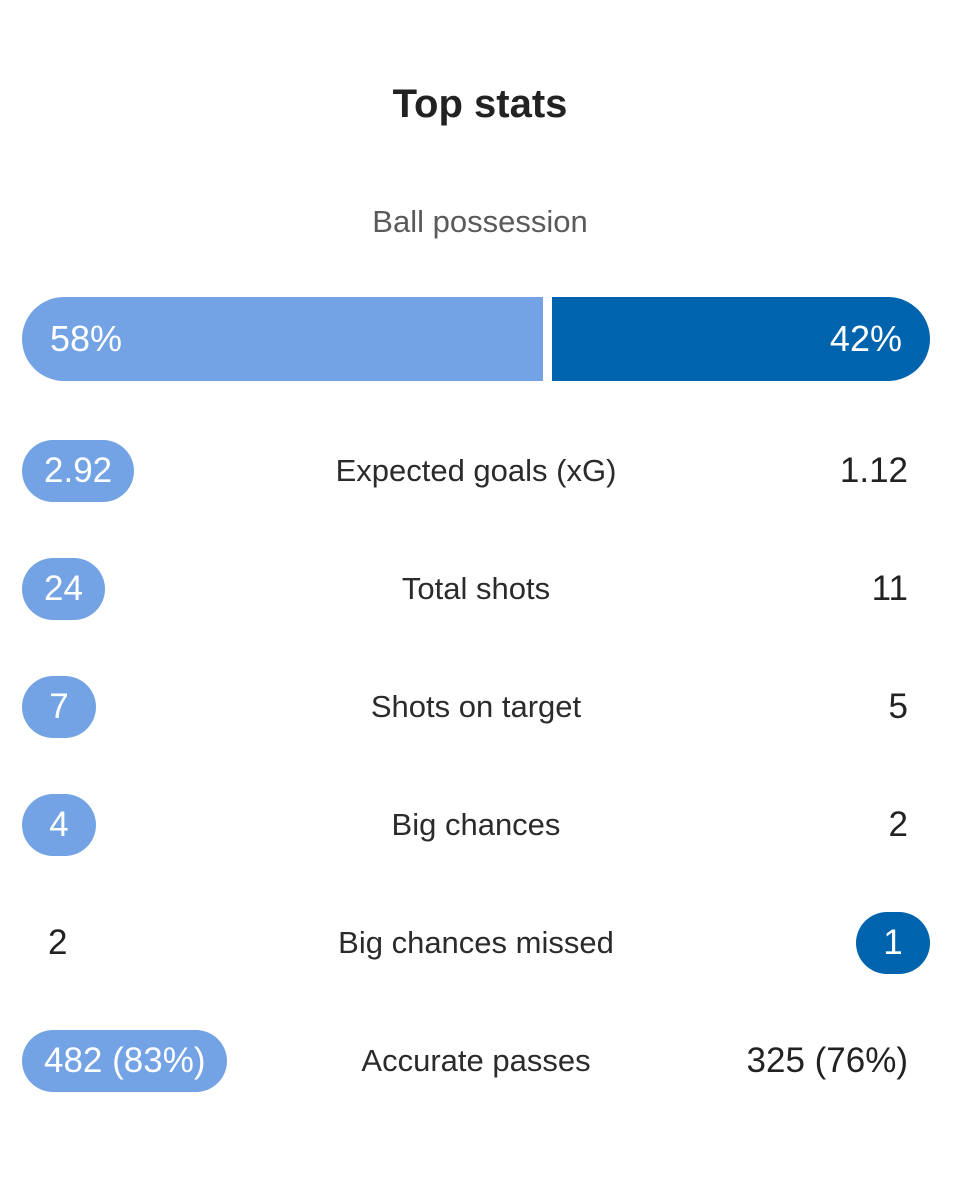  I want to click on stat-row-big-chances: Big chances 4 2, so click(476, 825).